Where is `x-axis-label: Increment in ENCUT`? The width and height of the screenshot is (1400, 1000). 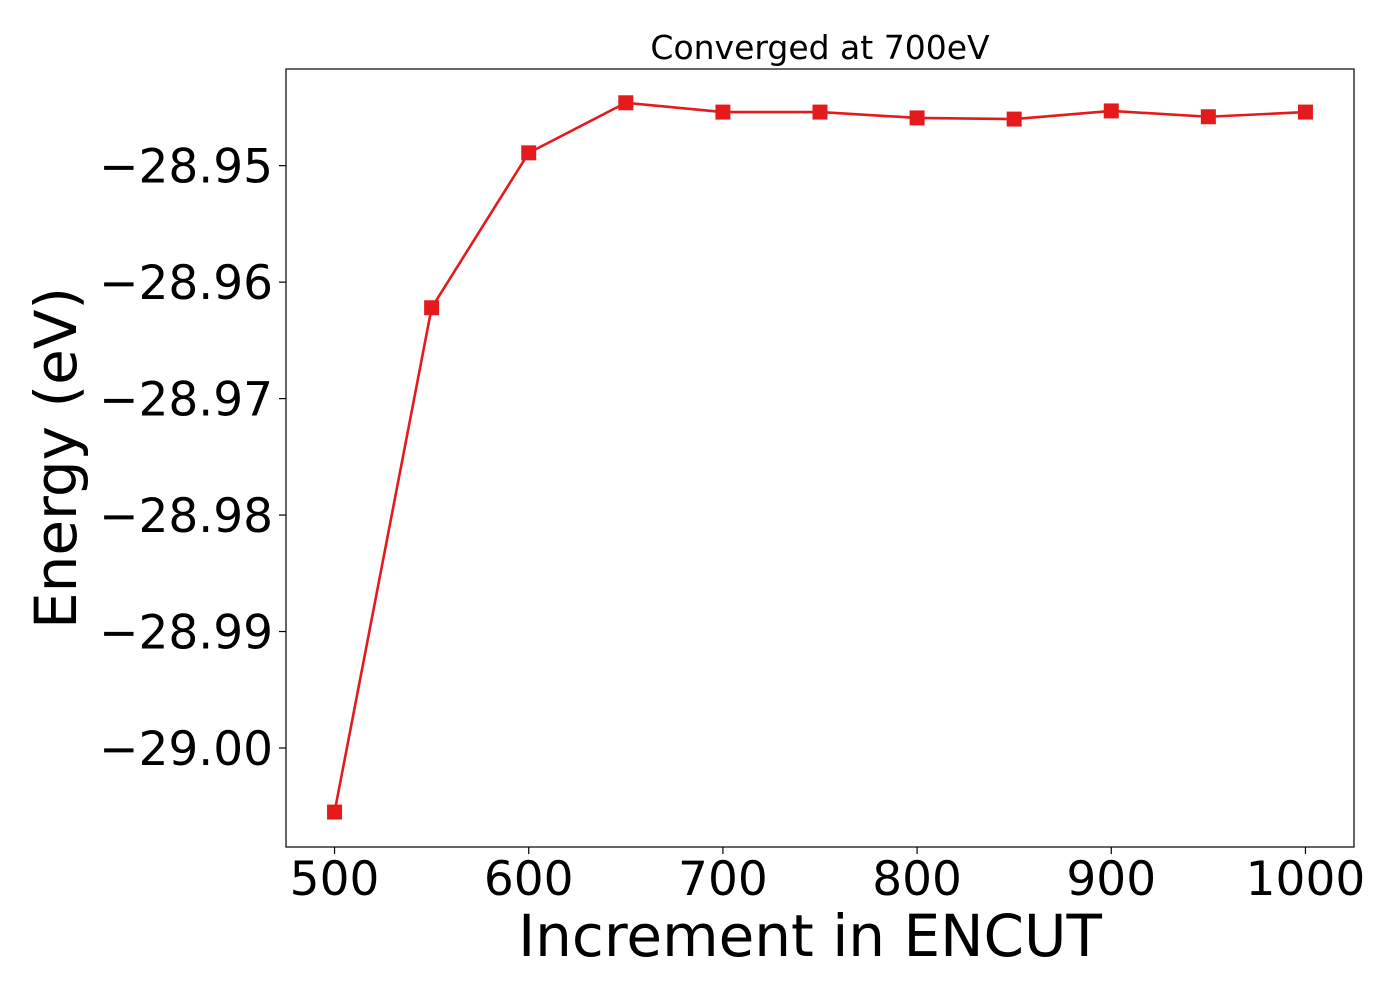
x-axis-label: Increment in ENCUT is located at coordinates (810, 936).